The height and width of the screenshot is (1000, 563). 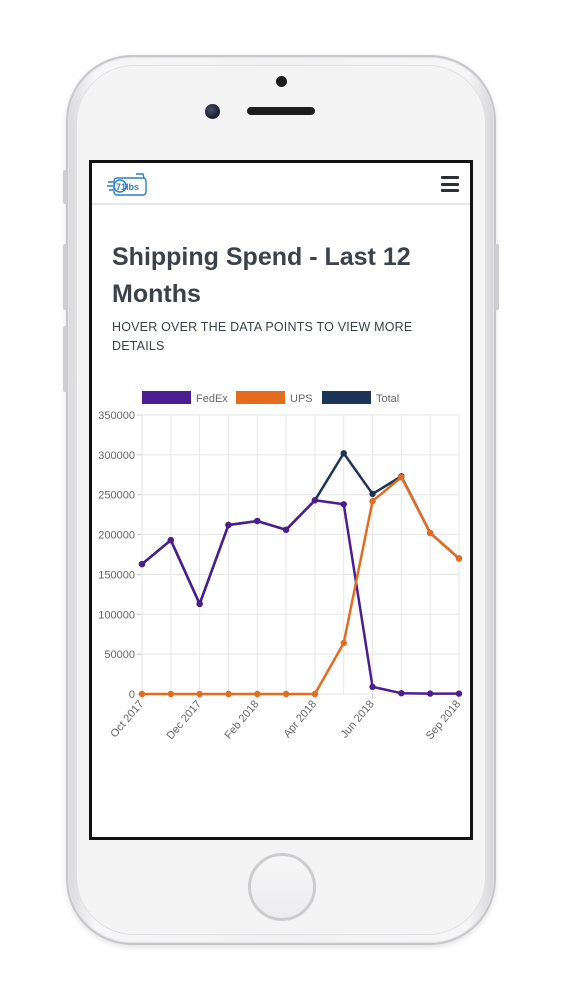 I want to click on phone-sensor-dot, so click(x=281, y=81).